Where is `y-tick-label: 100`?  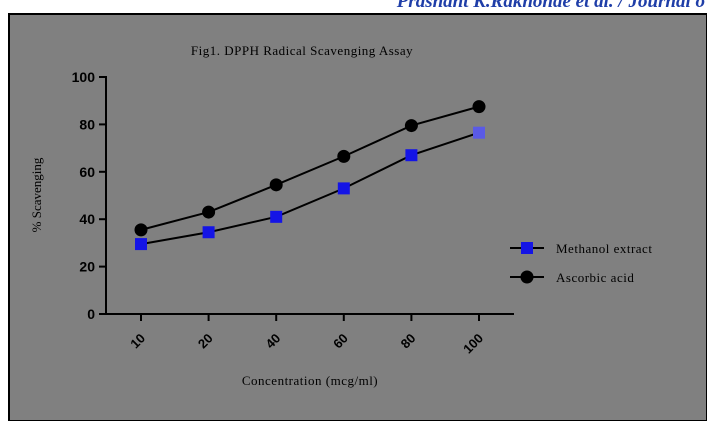 y-tick-label: 100 is located at coordinates (84, 77).